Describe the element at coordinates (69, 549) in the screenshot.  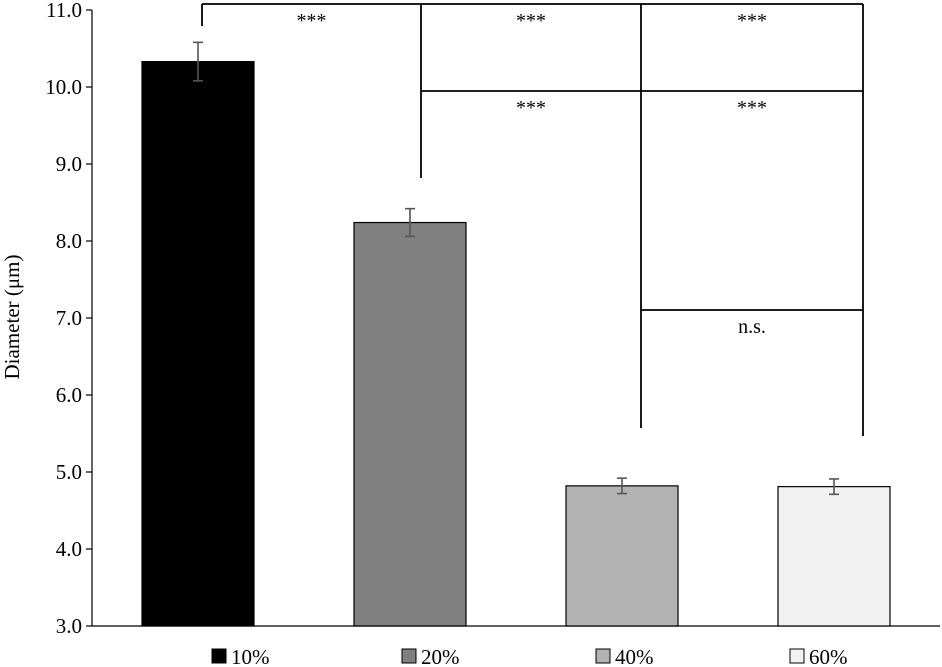
I see `y-tick-label: 4.0` at that location.